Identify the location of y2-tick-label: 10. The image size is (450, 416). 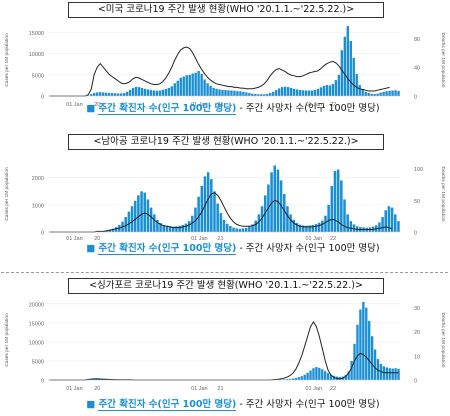
(417, 357).